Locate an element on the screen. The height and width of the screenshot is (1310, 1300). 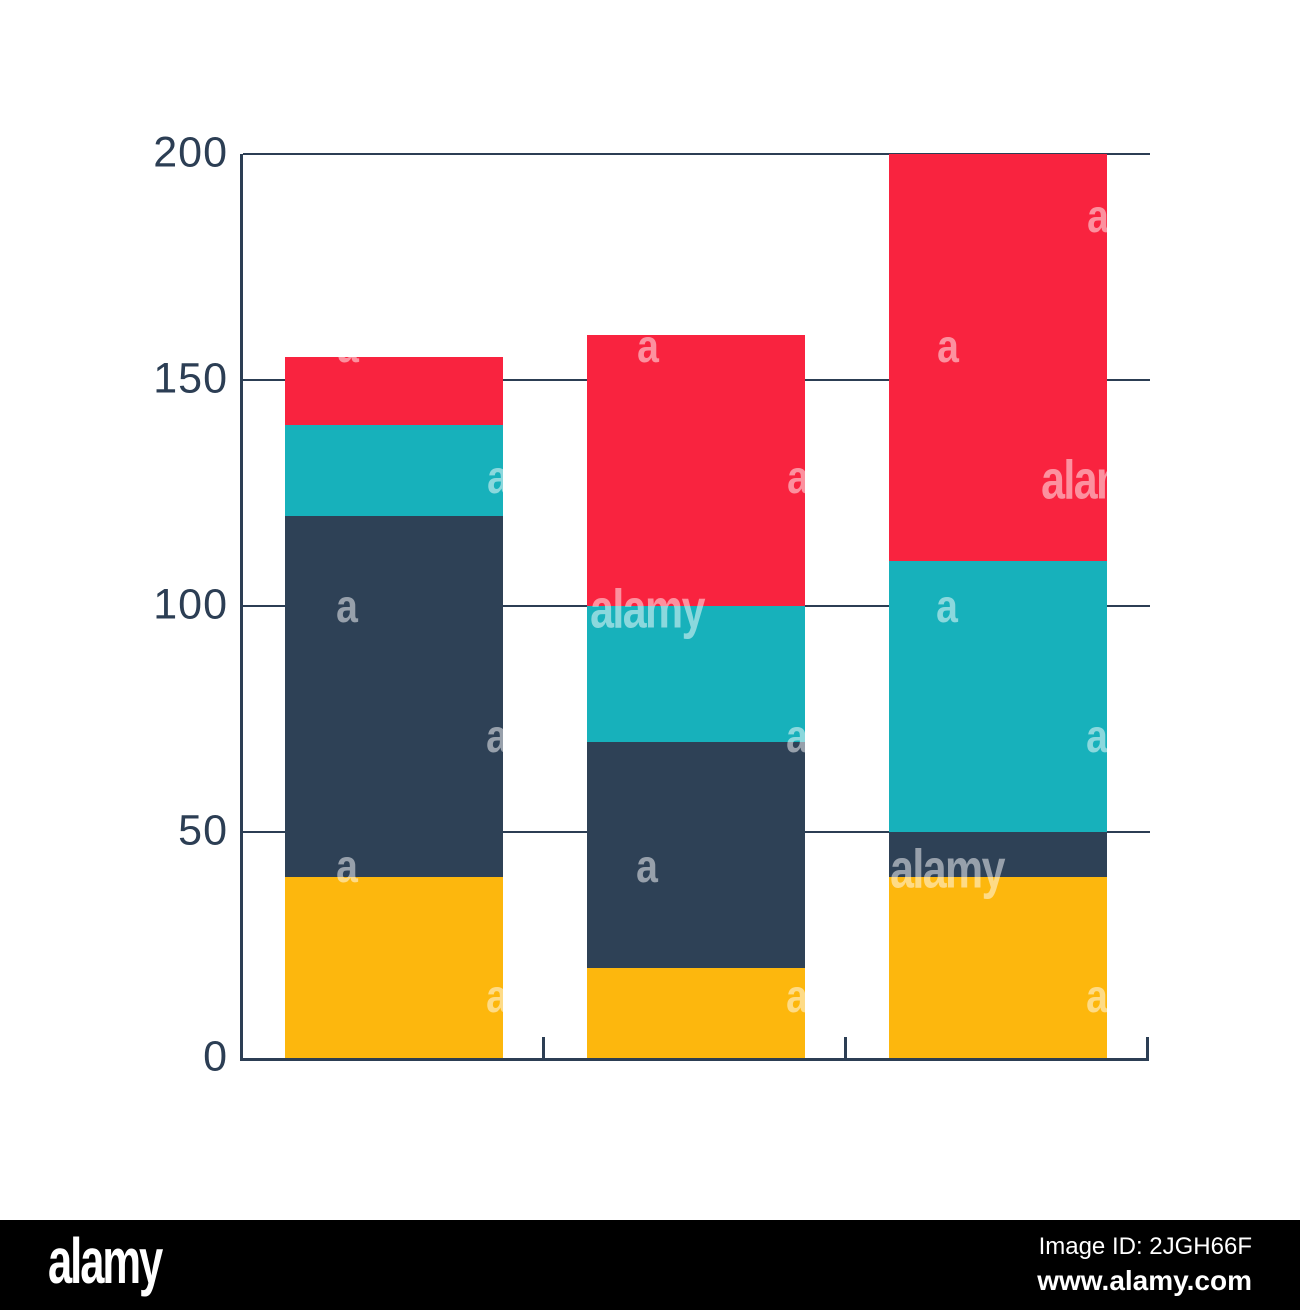
image-id-text: Image ID: 2JGH66F is located at coordinates (1145, 1246).